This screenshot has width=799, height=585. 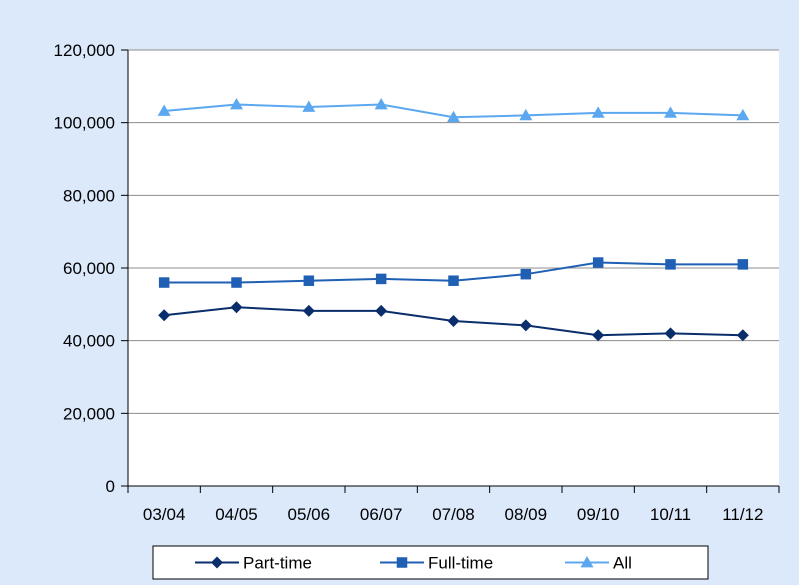 What do you see at coordinates (670, 514) in the screenshot?
I see `x-tick-label: 10/11` at bounding box center [670, 514].